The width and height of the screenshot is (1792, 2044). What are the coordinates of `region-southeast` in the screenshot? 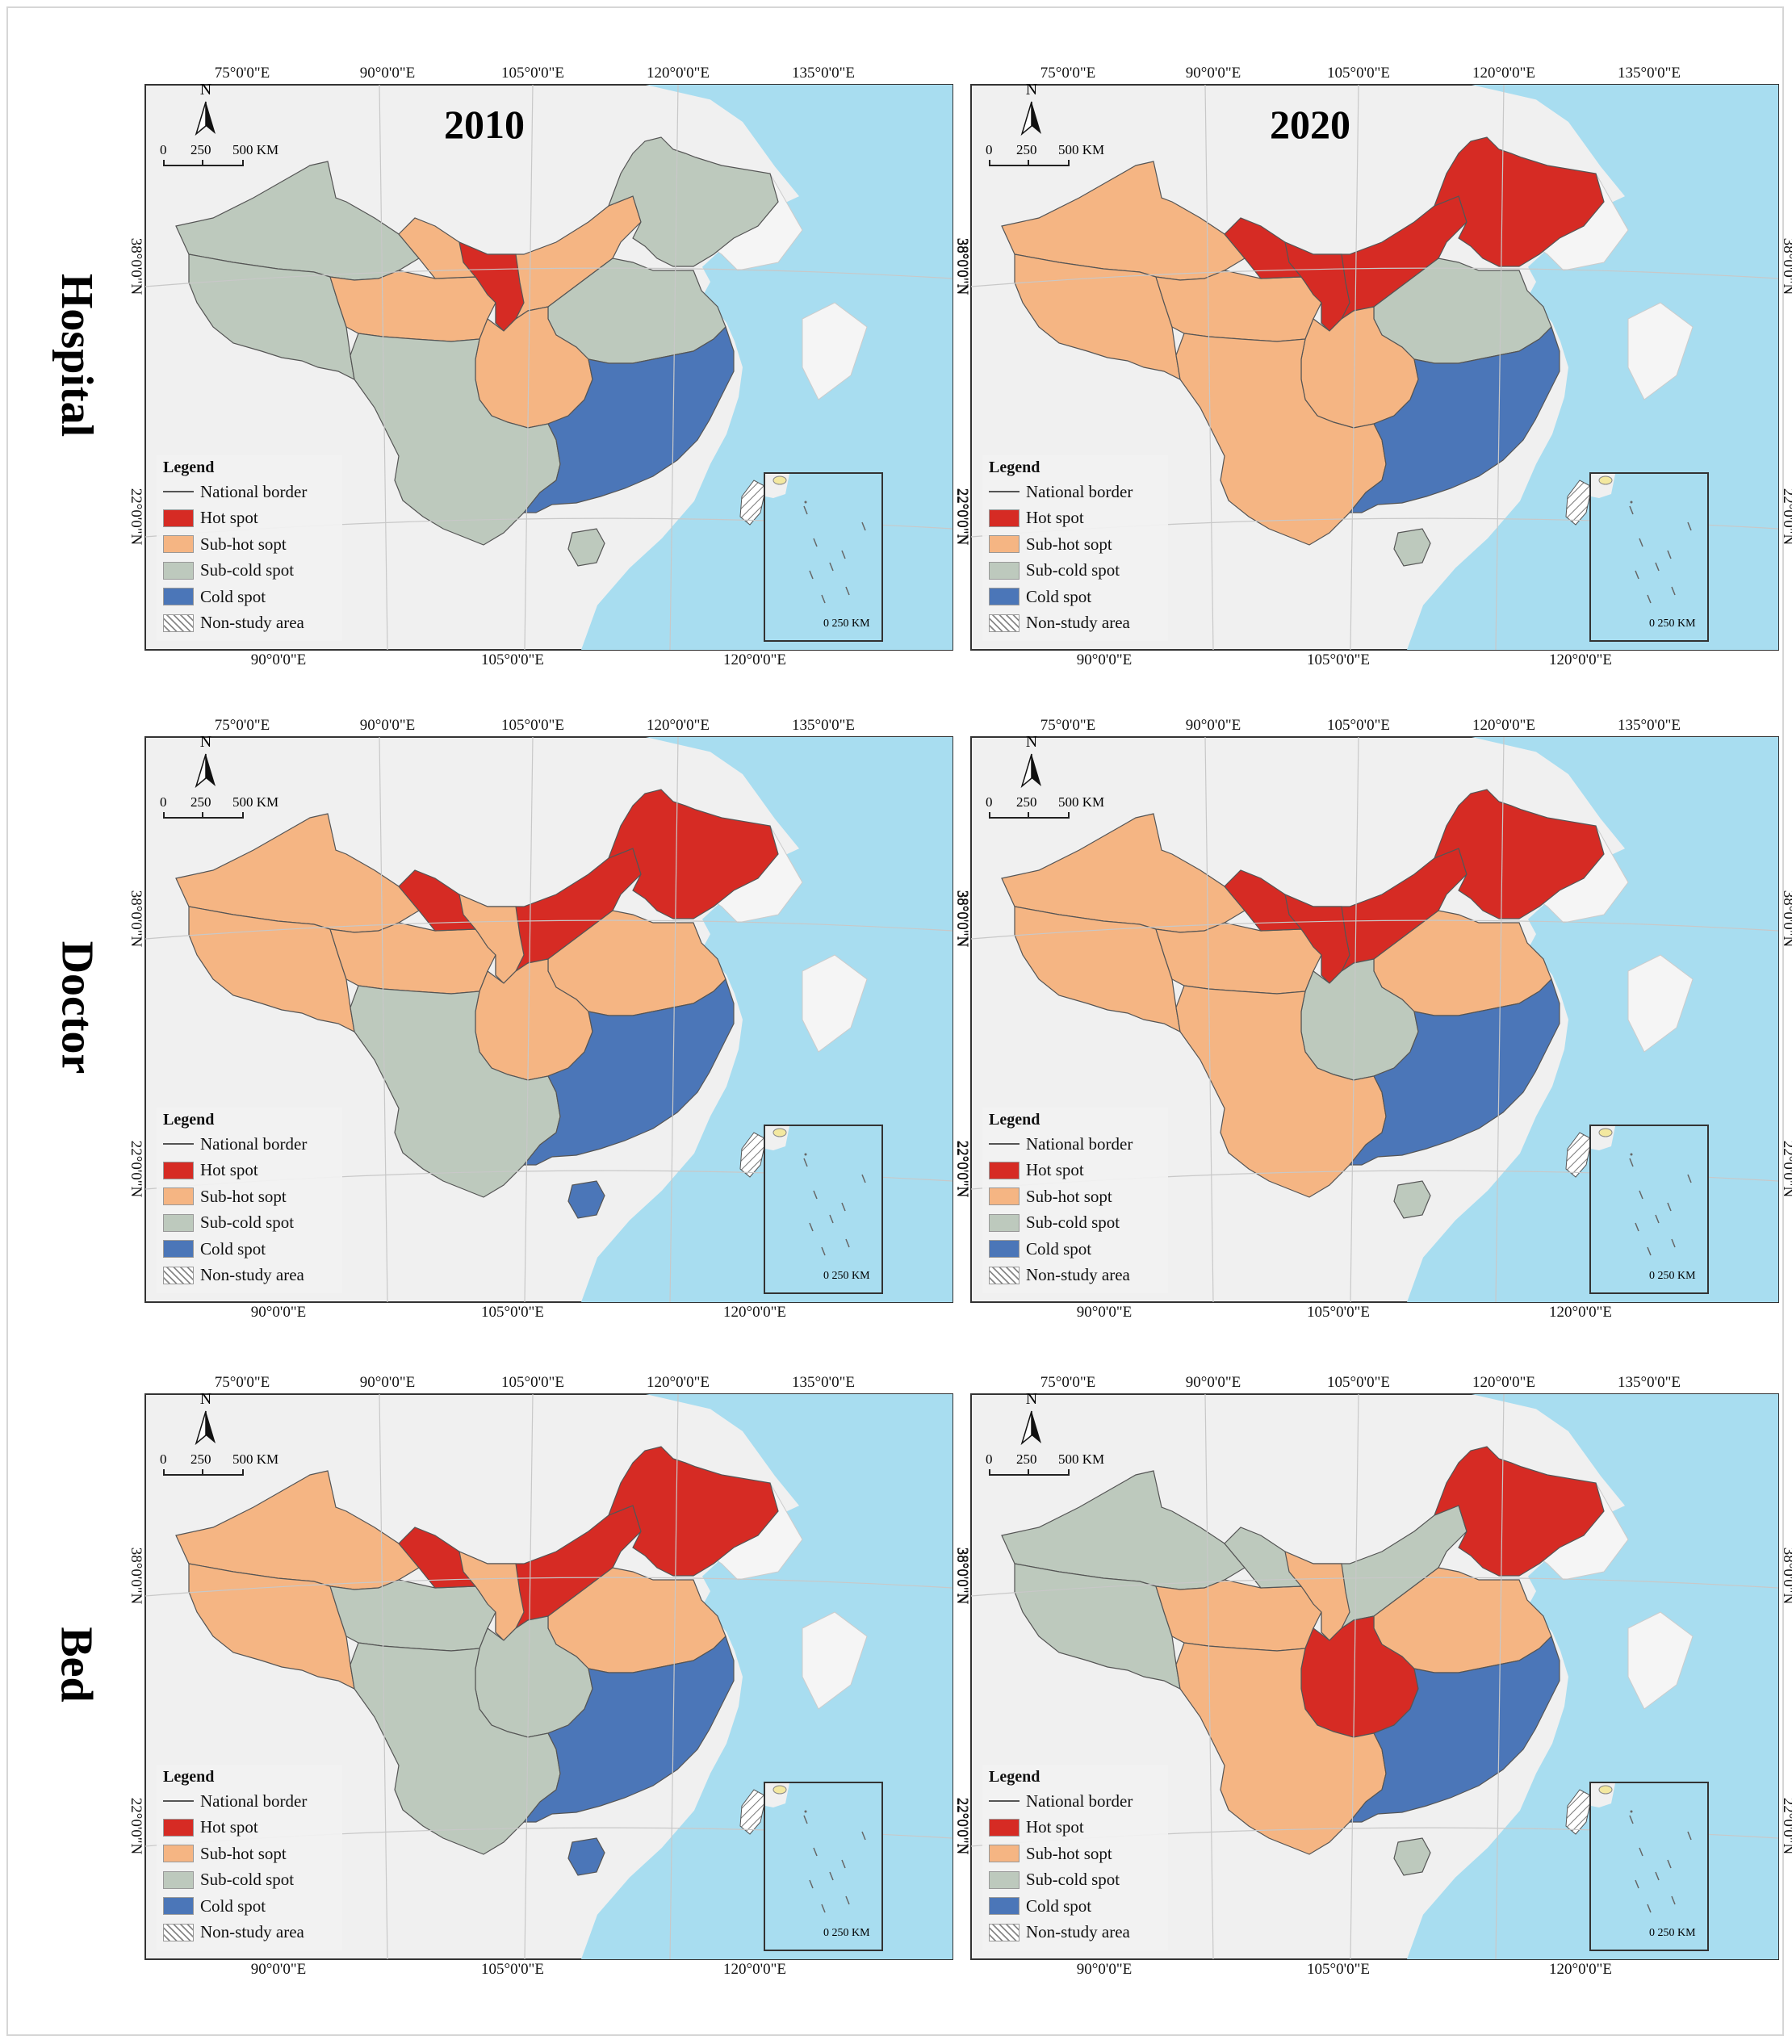 It's located at (1454, 1729).